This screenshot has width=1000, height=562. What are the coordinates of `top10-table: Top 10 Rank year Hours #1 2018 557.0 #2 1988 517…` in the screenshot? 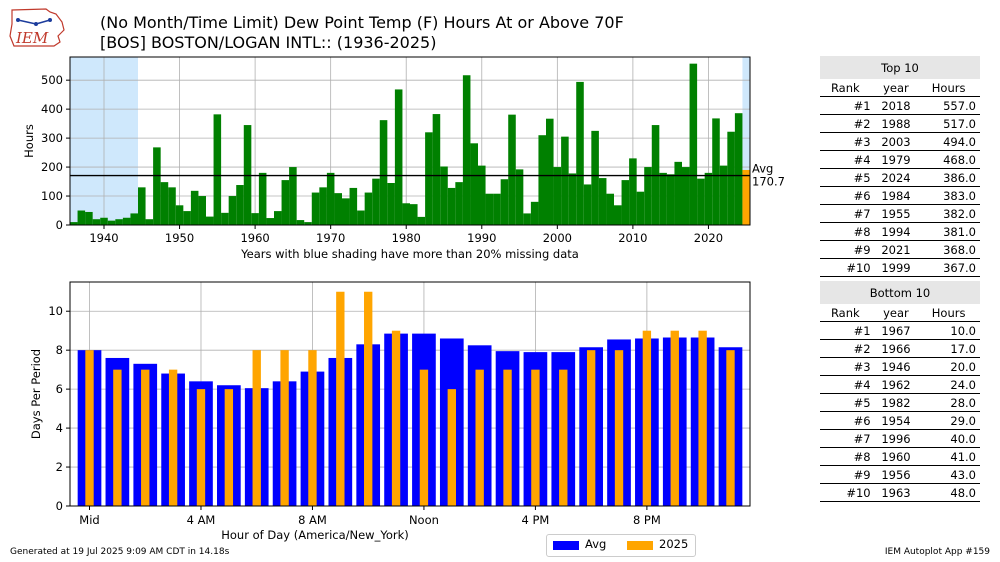 It's located at (900, 166).